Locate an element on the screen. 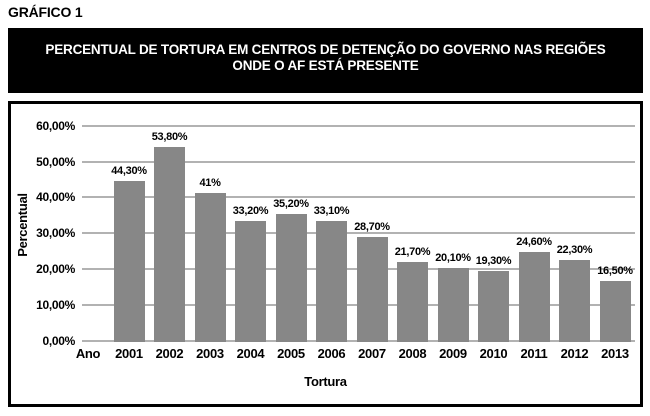  bar-value-label: 16,50% is located at coordinates (615, 270).